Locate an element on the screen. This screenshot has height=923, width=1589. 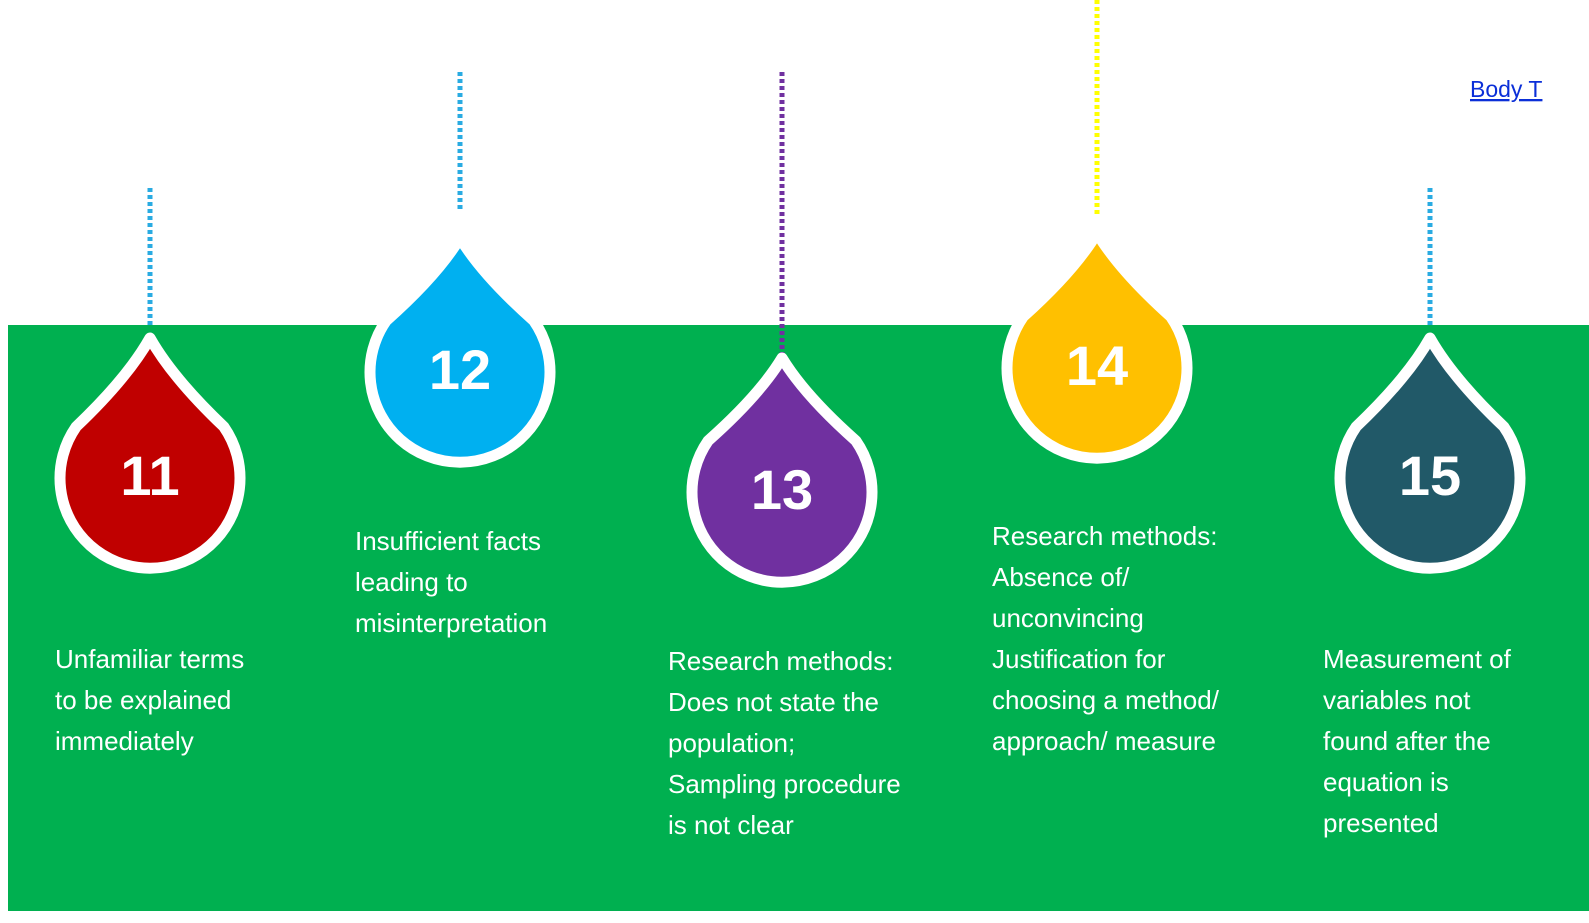
drop-number: 13 is located at coordinates (782, 489).